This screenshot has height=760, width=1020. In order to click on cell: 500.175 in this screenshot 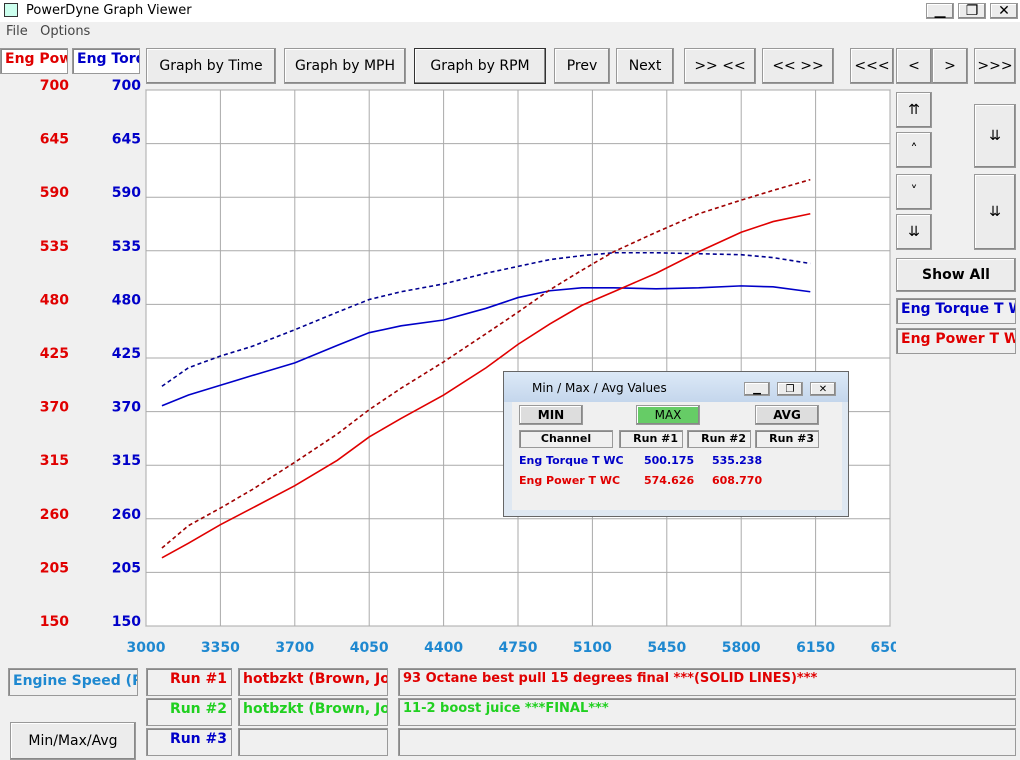, I will do `click(669, 460)`.